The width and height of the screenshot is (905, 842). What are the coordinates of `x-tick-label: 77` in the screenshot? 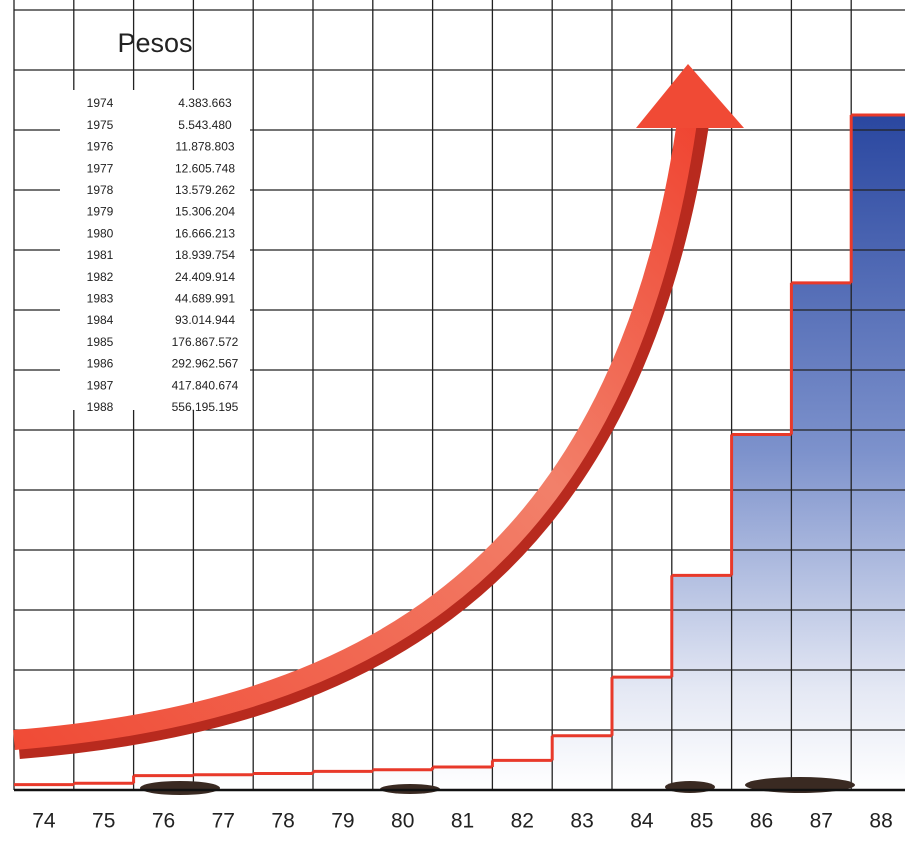 It's located at (223, 821).